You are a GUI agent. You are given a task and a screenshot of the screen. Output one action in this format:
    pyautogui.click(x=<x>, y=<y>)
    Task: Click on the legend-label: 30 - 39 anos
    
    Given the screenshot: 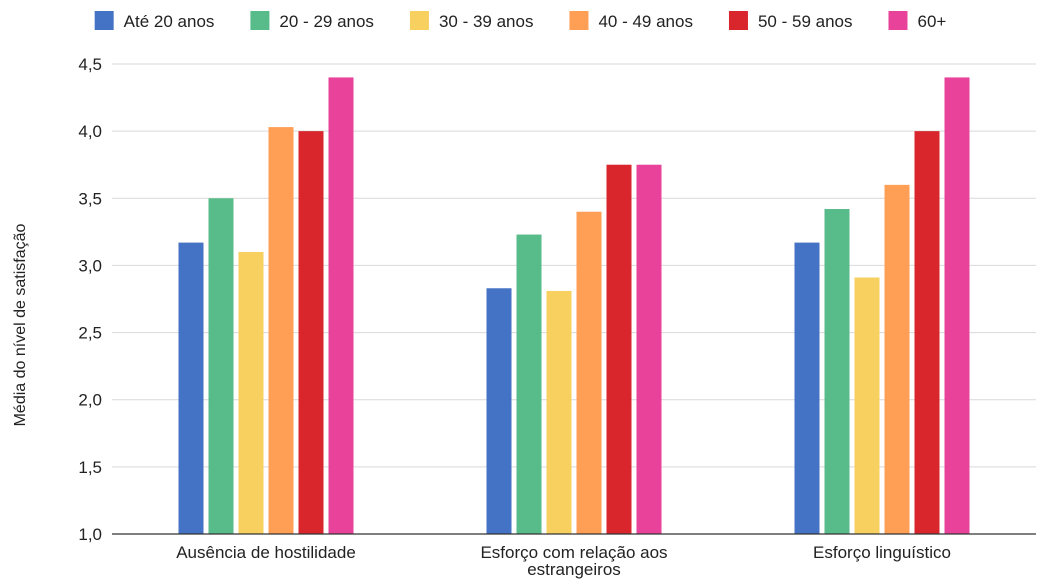 What is the action you would take?
    pyautogui.click(x=486, y=21)
    